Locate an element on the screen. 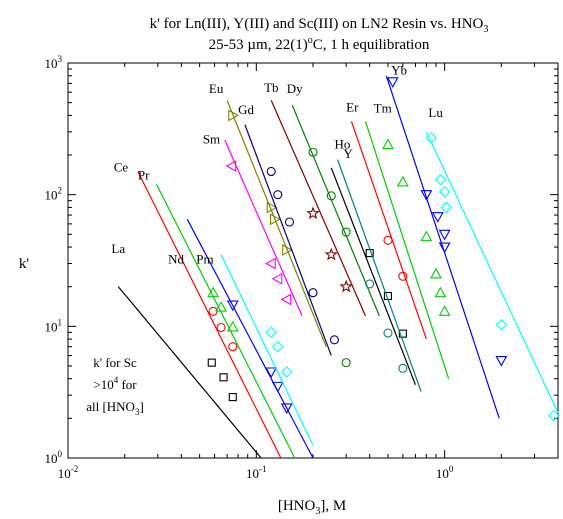 This screenshot has width=563, height=519. series-label-yb: Yb is located at coordinates (399, 69).